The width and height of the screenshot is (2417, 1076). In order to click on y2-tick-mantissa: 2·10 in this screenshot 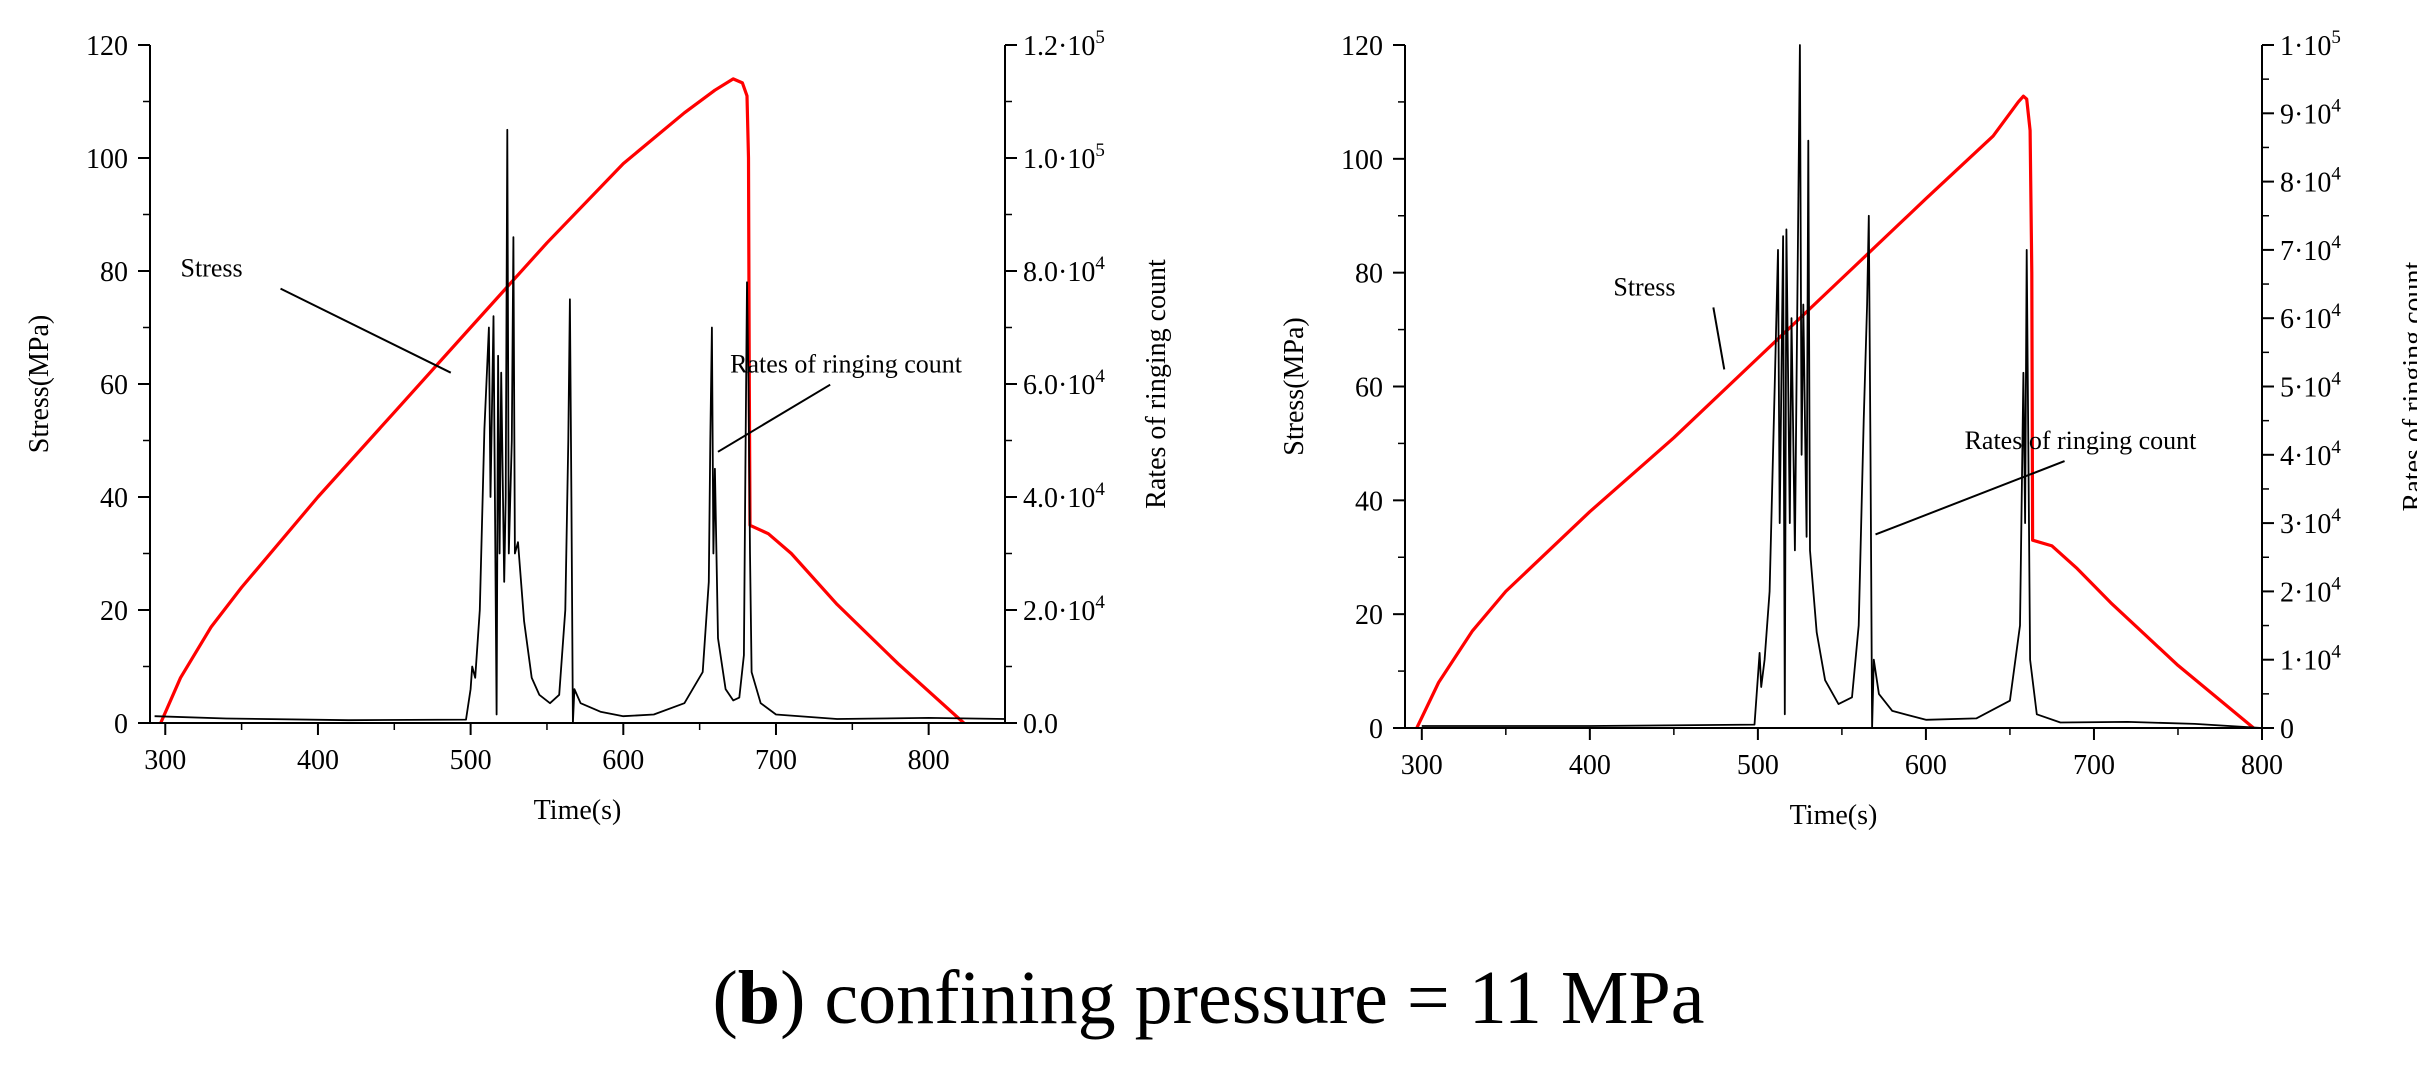, I will do `click(2305, 592)`.